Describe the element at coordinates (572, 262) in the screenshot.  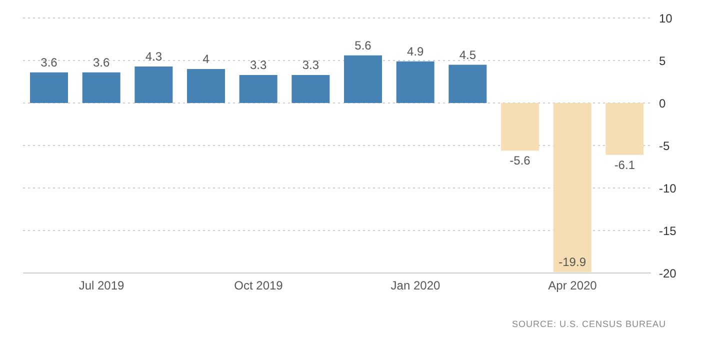
I see `data-label: -19.9` at that location.